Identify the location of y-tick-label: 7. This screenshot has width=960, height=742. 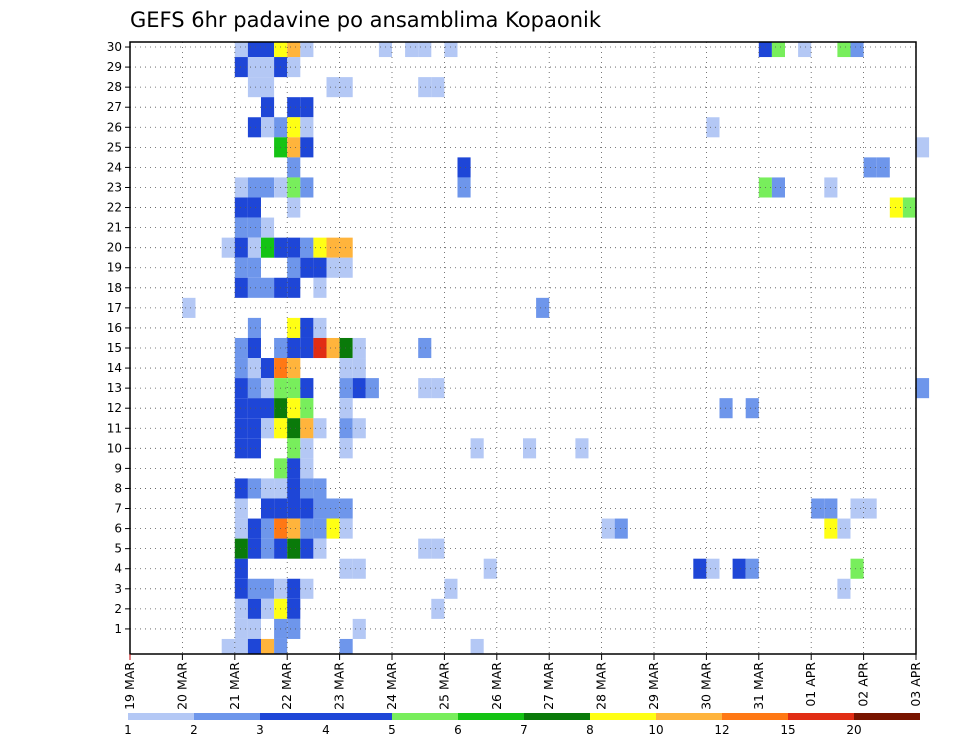
(118, 509).